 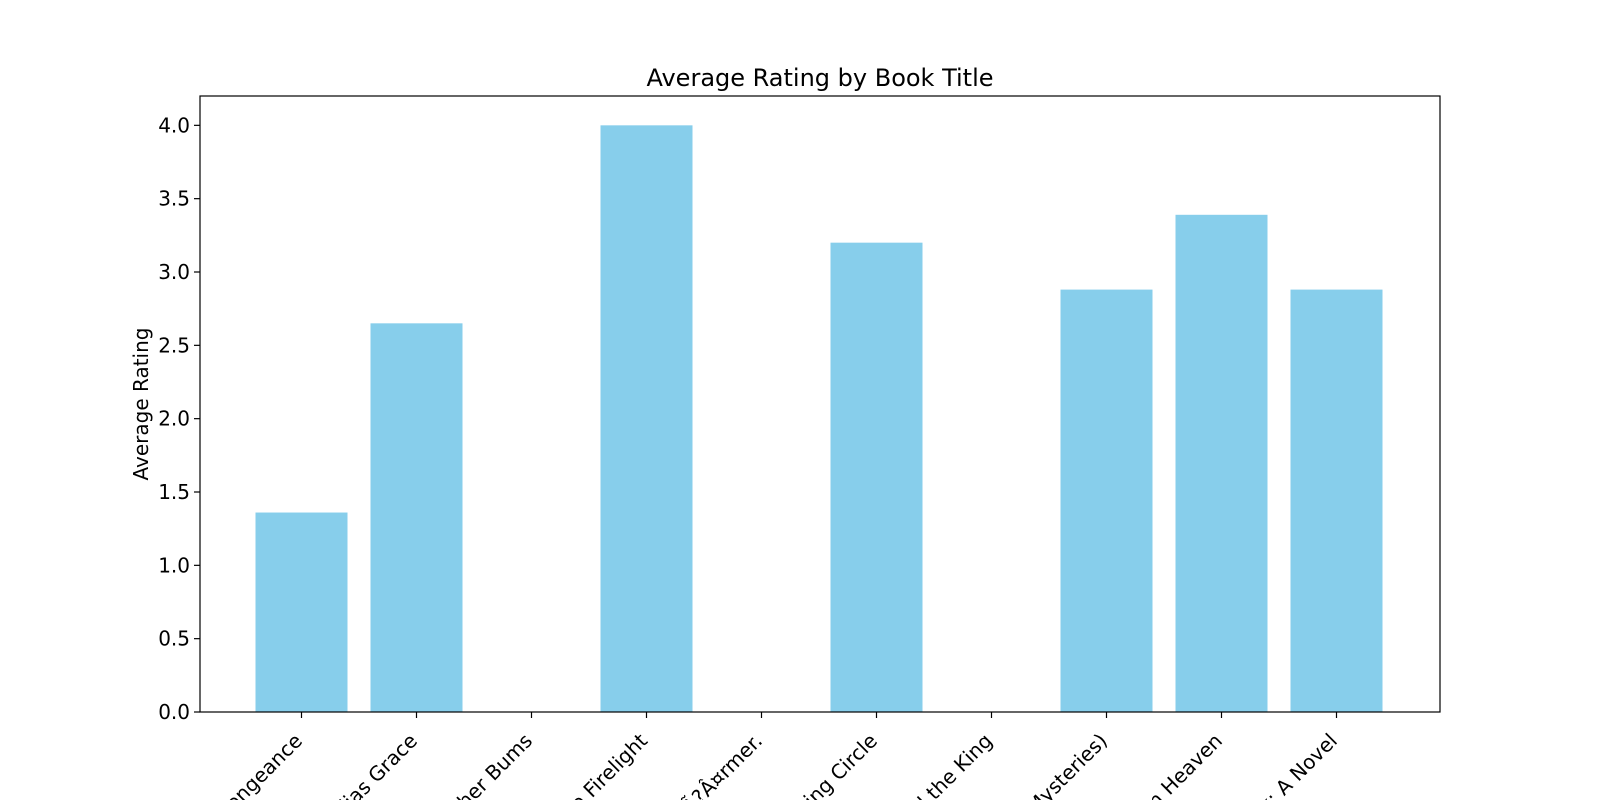 I want to click on y-tick-label: 0.5, so click(x=174, y=639).